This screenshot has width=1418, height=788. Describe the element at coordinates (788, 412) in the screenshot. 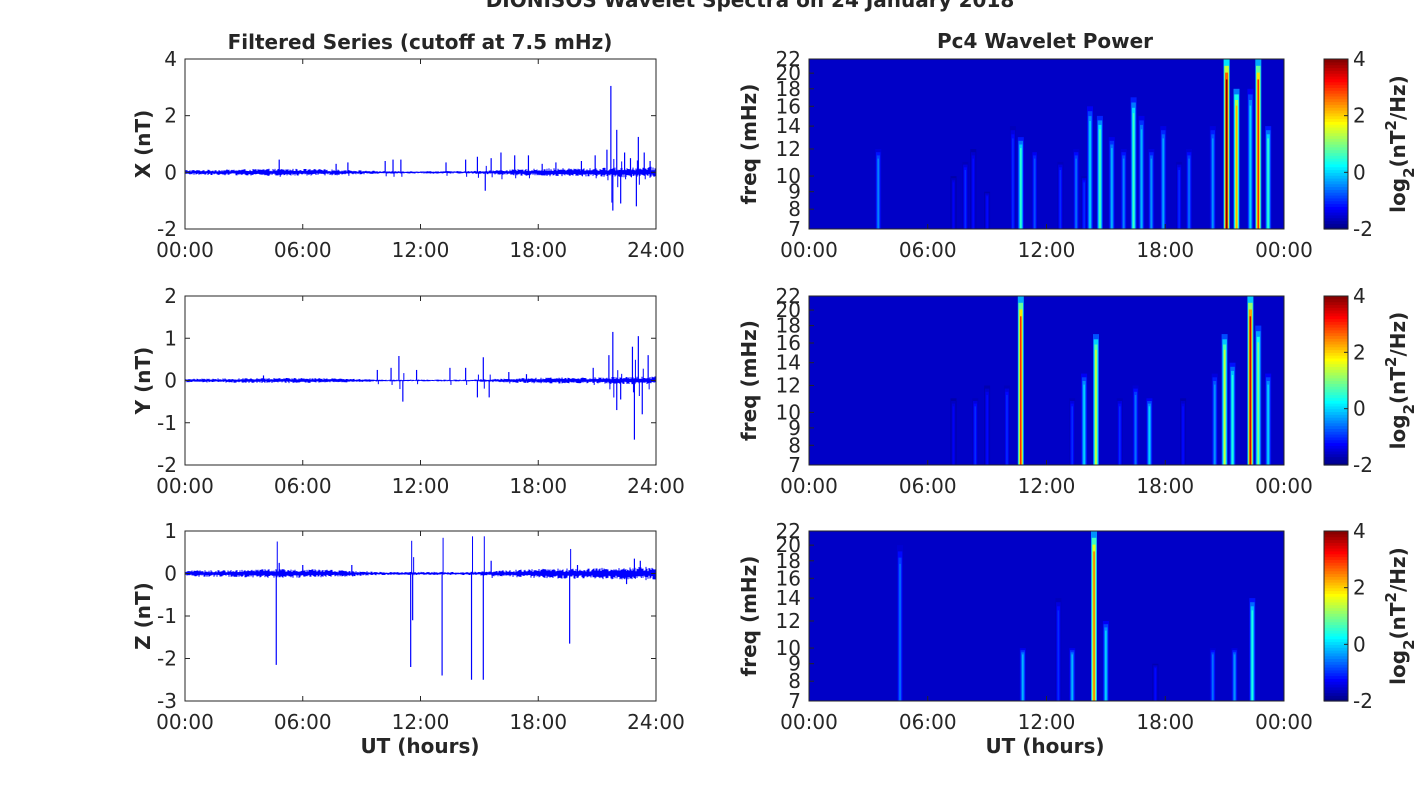

I see `y-tick-label: 10` at that location.